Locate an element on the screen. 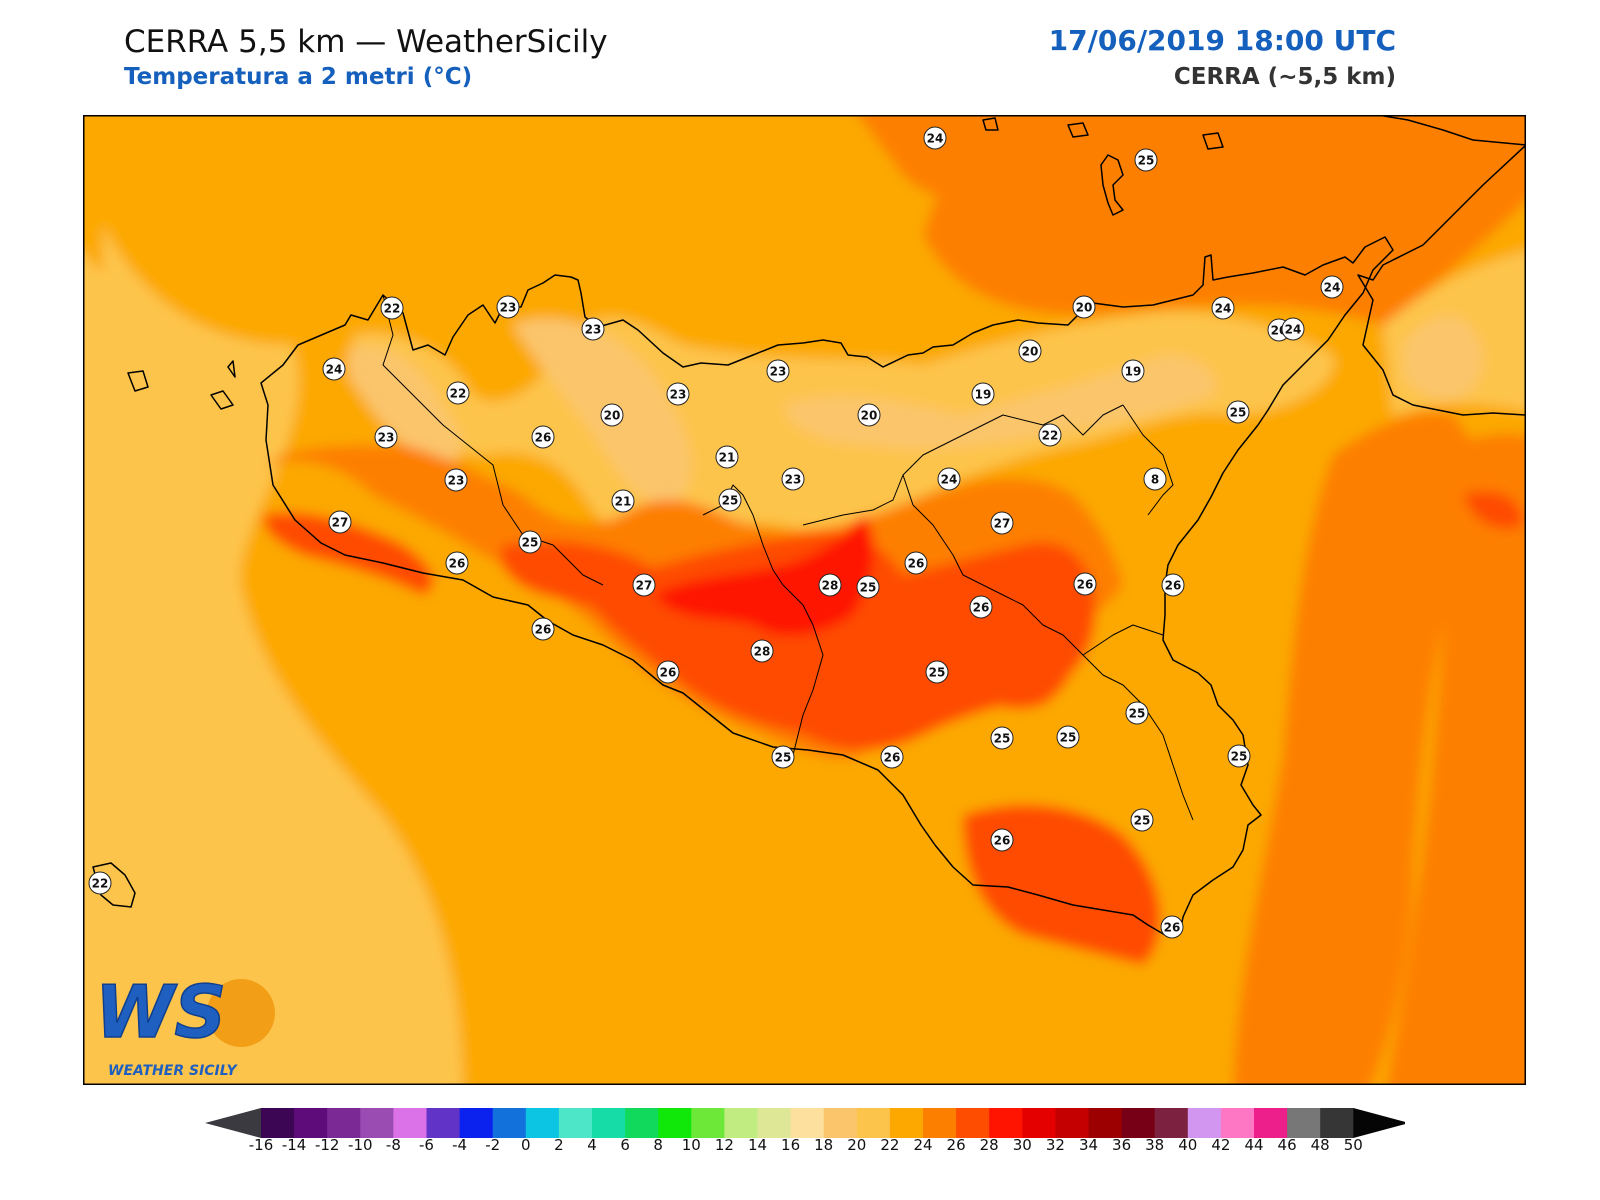  colorbar-tick-label: 32 is located at coordinates (1055, 1145).